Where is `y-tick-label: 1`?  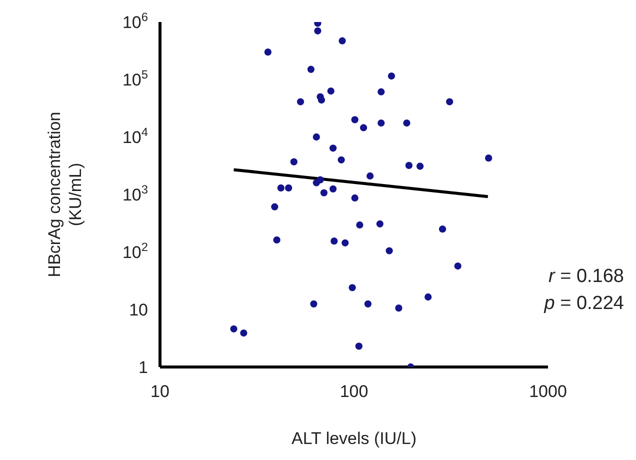 y-tick-label: 1 is located at coordinates (143, 367).